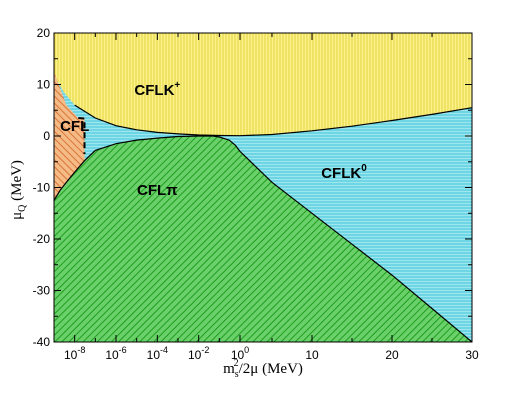  What do you see at coordinates (42, 342) in the screenshot?
I see `y-tick-label: -40` at bounding box center [42, 342].